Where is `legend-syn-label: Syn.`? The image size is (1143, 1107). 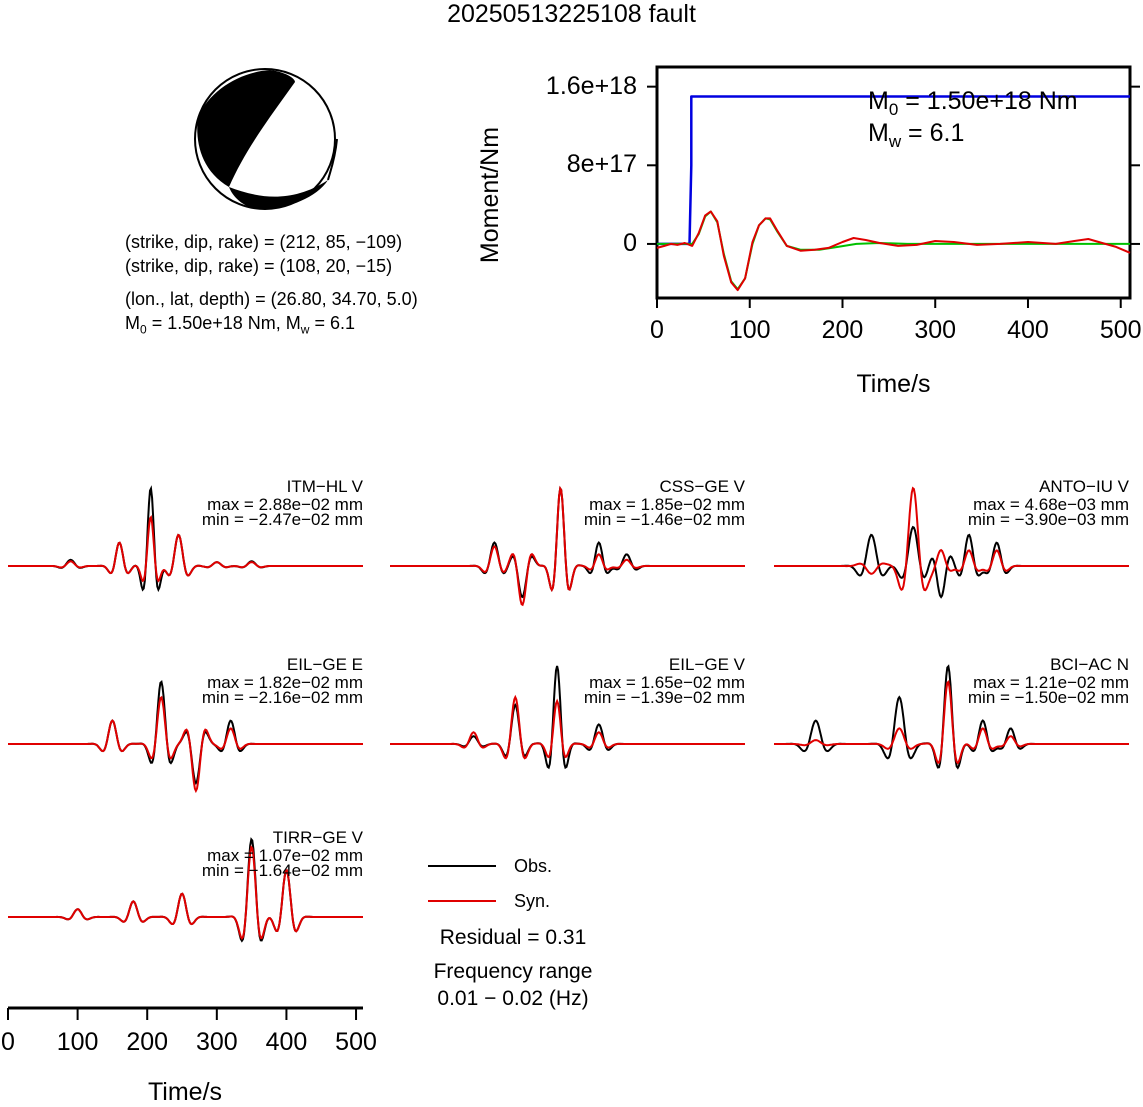
legend-syn-label: Syn. is located at coordinates (532, 901).